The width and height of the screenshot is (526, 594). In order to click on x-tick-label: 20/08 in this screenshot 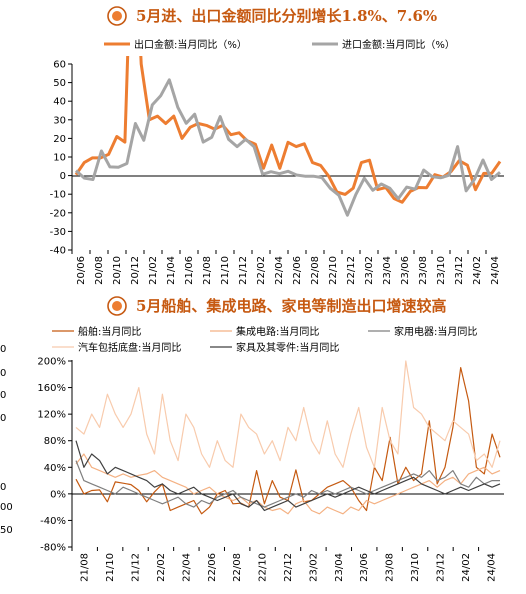, I will do `click(99, 270)`.